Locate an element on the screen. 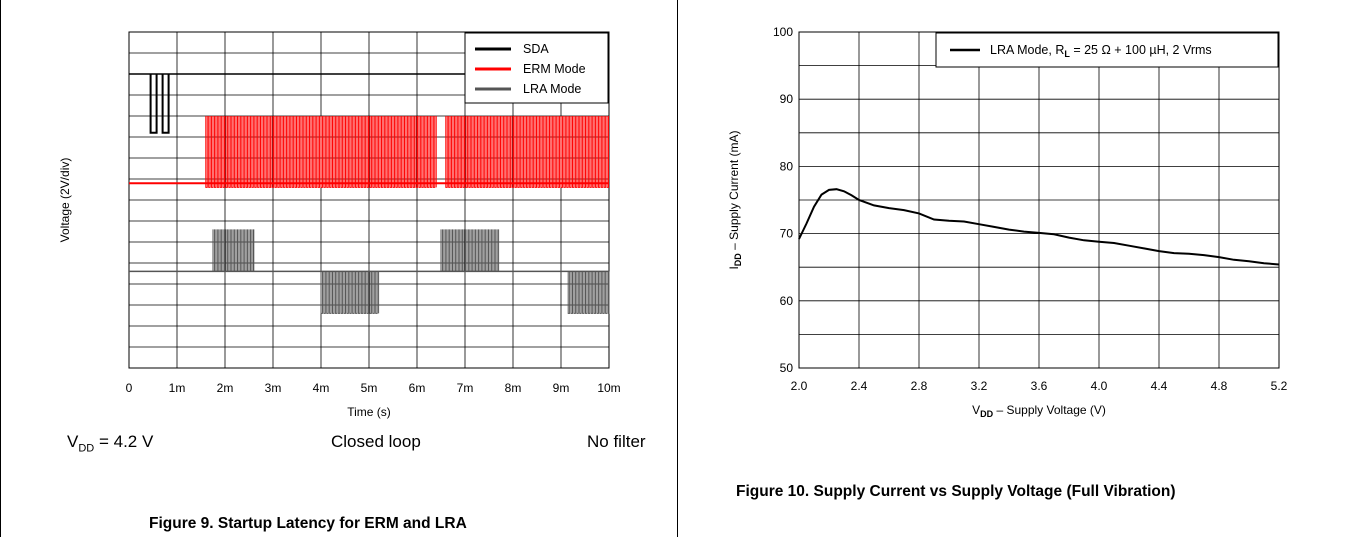 The height and width of the screenshot is (537, 1351). legend: SDA ERM Mode LRA Mode is located at coordinates (536, 68).